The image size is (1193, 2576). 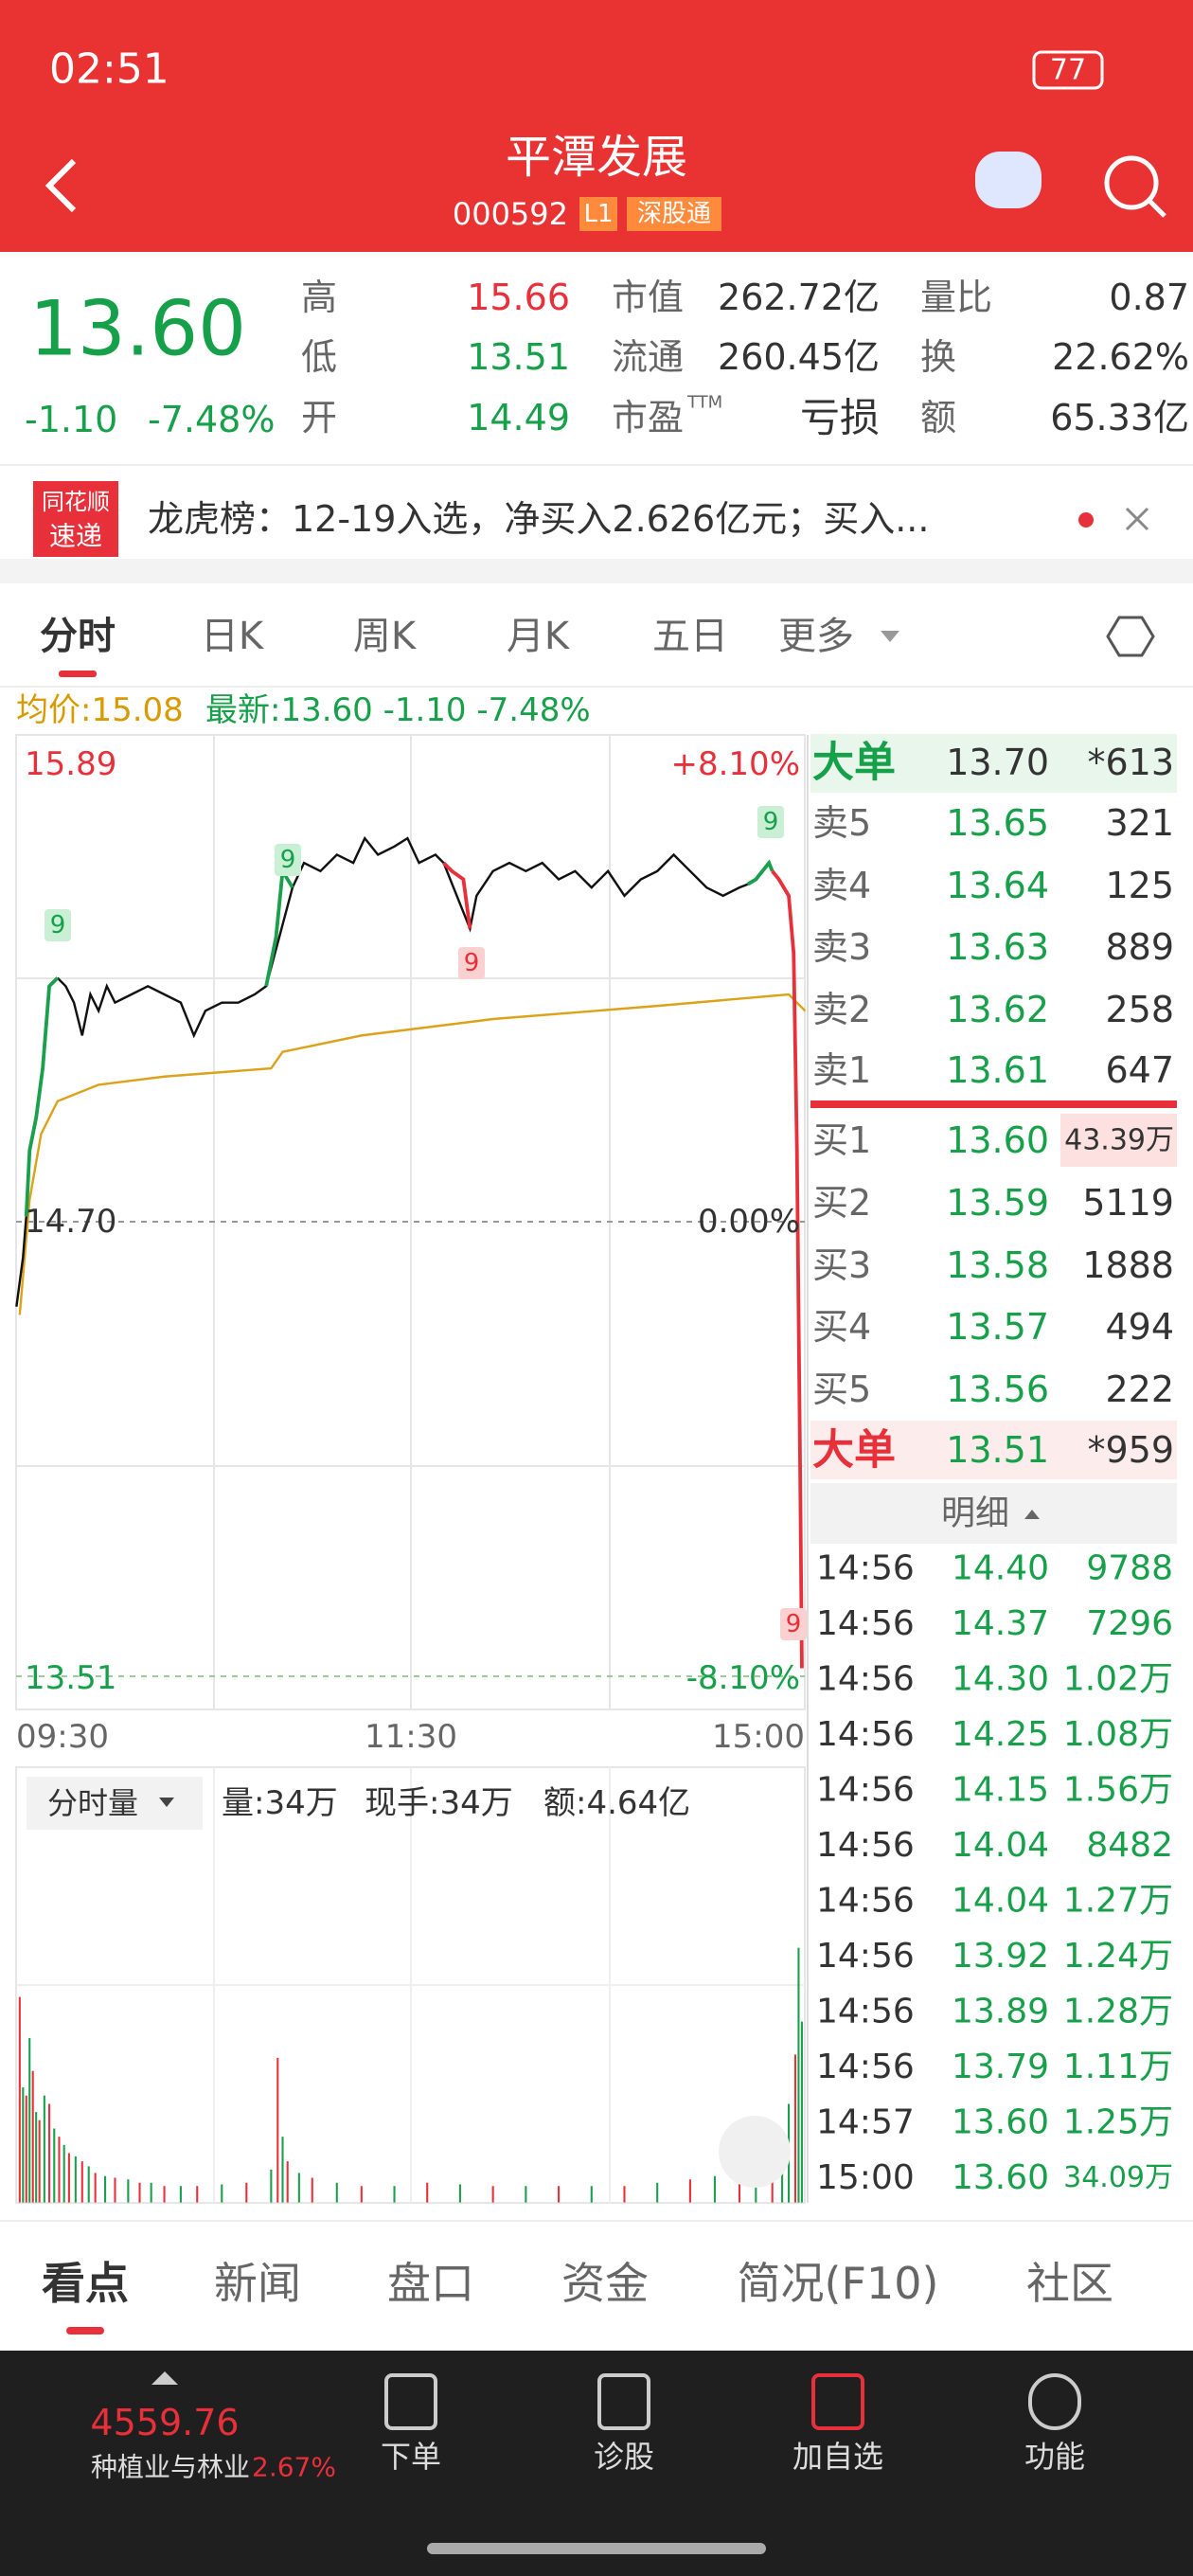 What do you see at coordinates (1137, 519) in the screenshot?
I see `close-button` at bounding box center [1137, 519].